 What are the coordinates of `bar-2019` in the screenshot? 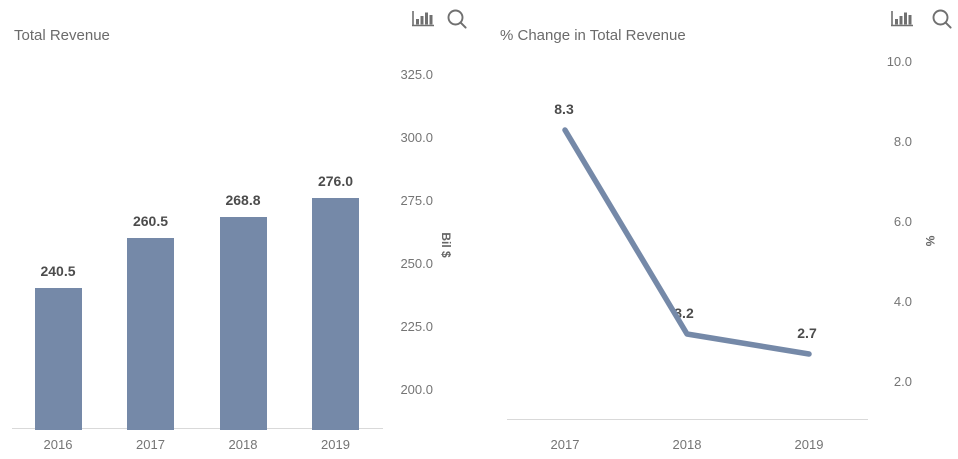 It's located at (335, 314).